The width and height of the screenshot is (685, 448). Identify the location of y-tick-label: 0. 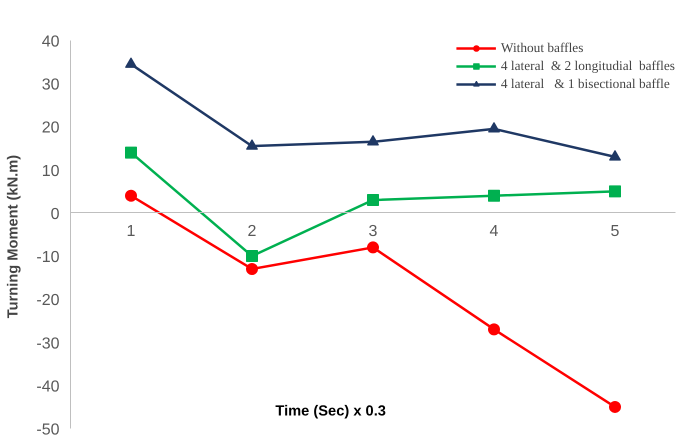
(55, 214).